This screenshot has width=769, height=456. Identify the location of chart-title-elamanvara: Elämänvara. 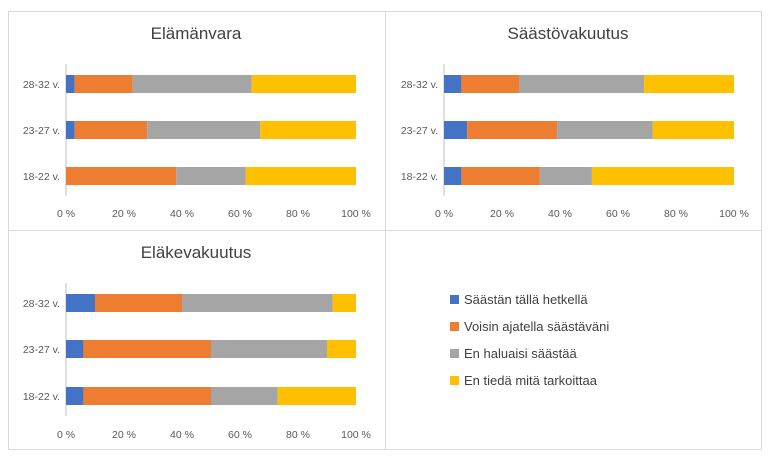
(196, 33).